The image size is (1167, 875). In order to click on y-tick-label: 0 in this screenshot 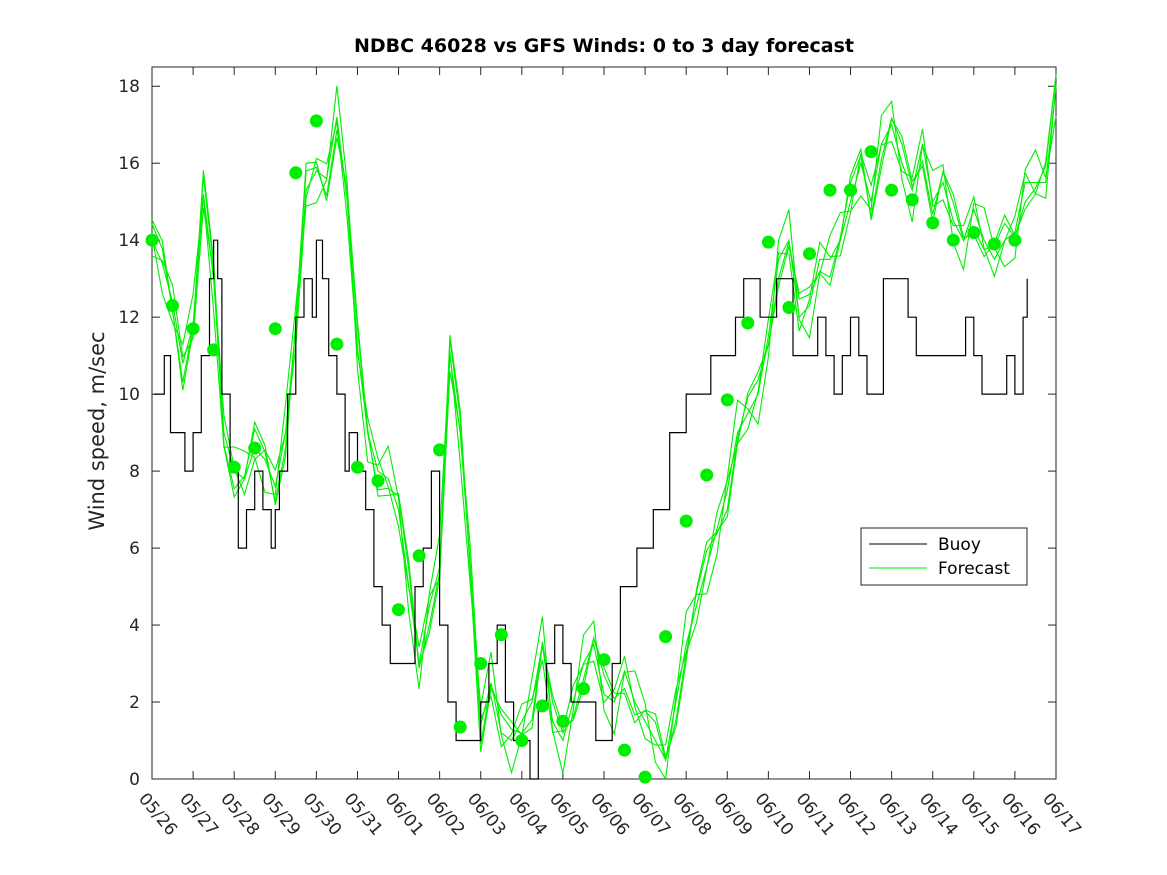, I will do `click(134, 780)`.